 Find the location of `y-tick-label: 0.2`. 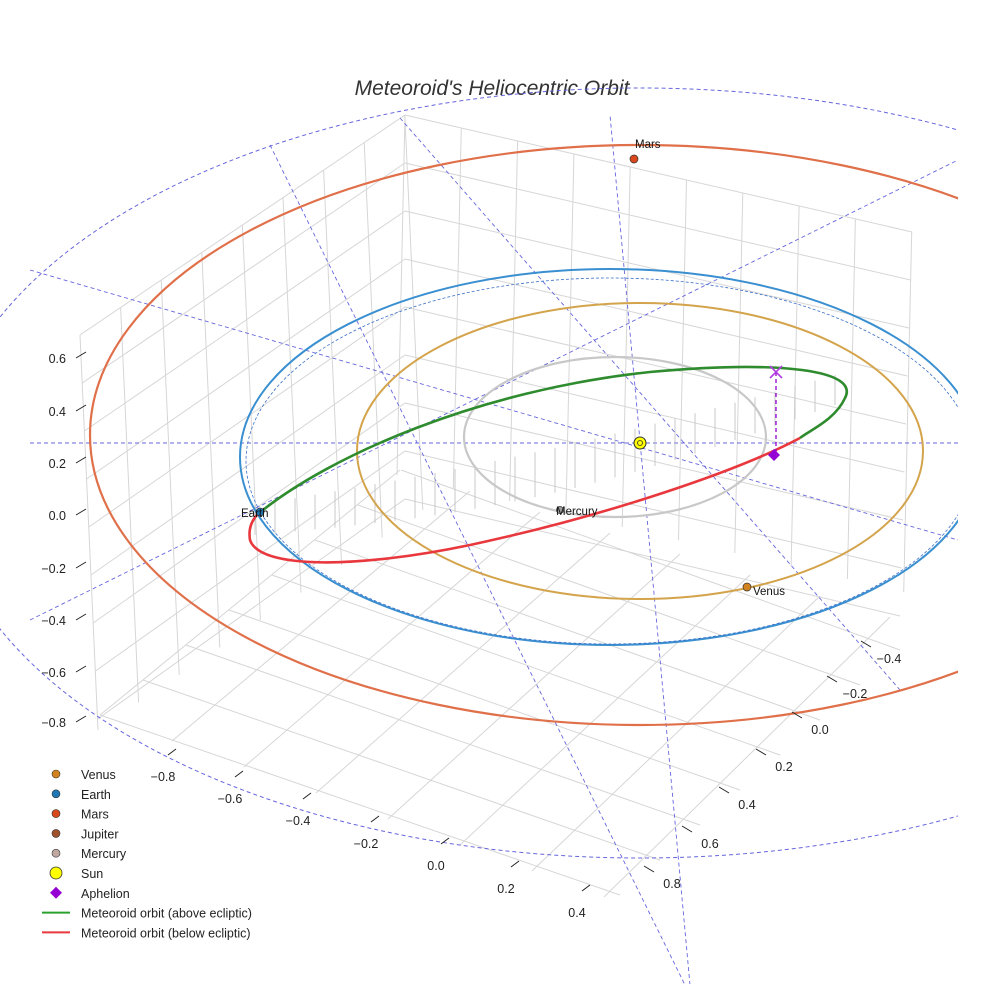

y-tick-label: 0.2 is located at coordinates (783, 767).